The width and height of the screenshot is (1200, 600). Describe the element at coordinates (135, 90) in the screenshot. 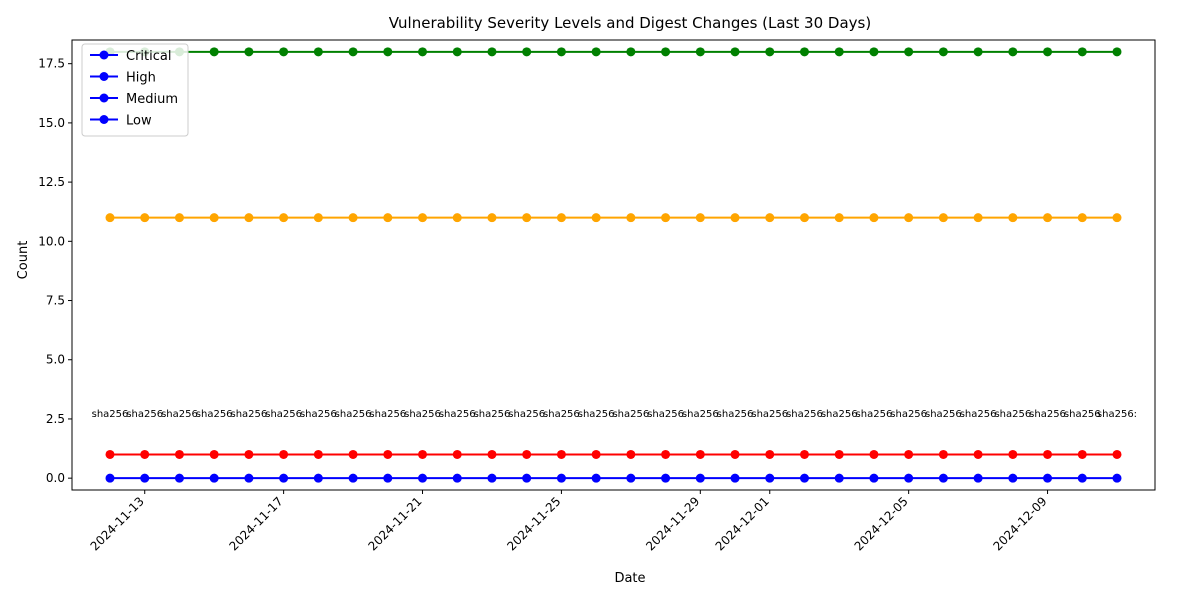

I see `legend: Critical High Medium Low` at that location.